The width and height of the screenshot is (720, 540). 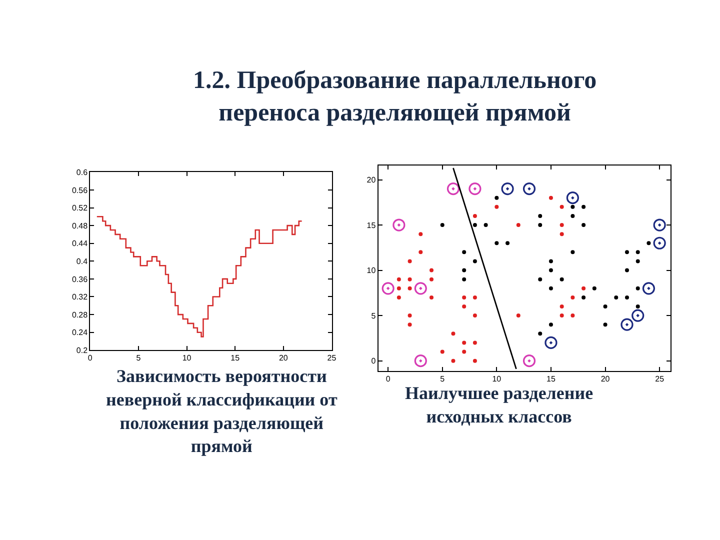 I want to click on y-tick-label: 0.56, so click(x=80, y=190).